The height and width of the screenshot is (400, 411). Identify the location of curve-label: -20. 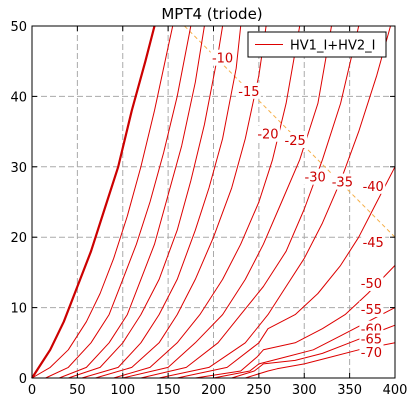
(267, 135).